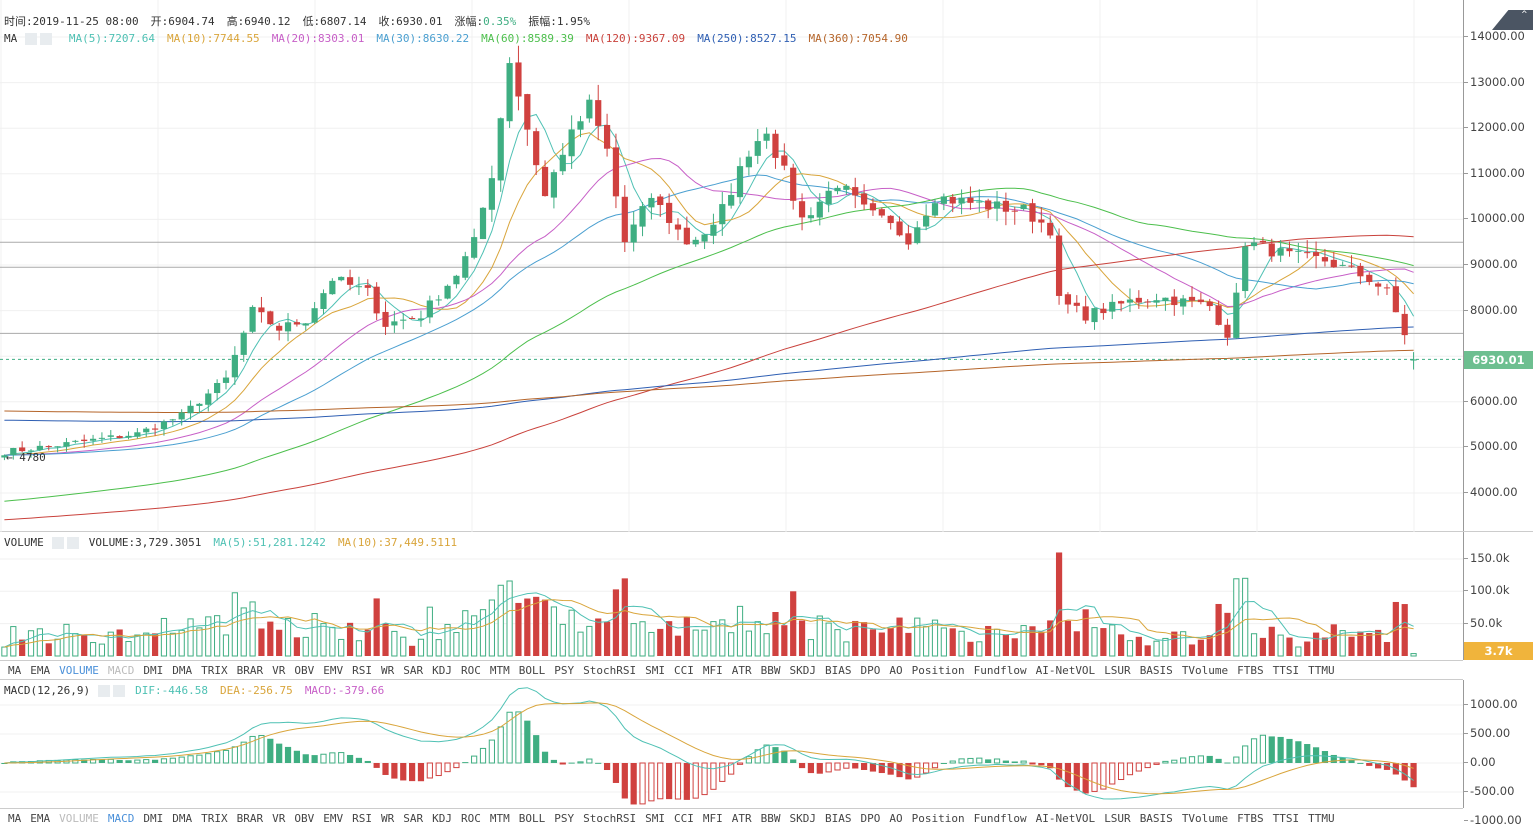 The width and height of the screenshot is (1533, 829). Describe the element at coordinates (731, 596) in the screenshot. I see `volume-chart` at that location.